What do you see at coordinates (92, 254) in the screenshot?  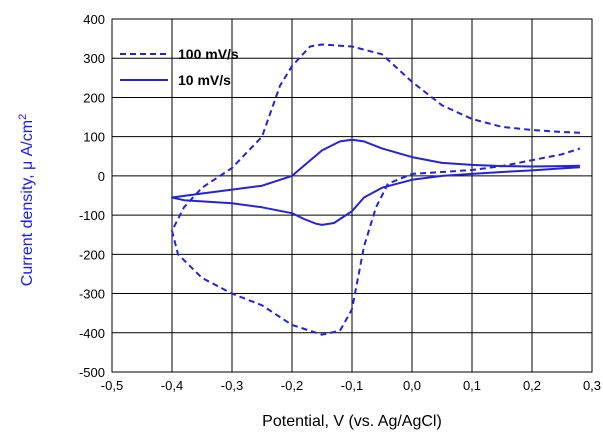 I see `y-tick-label-3: -200` at bounding box center [92, 254].